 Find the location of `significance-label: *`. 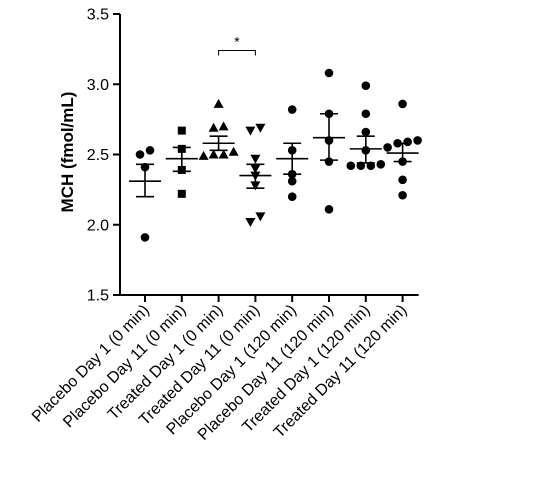

significance-label: * is located at coordinates (237, 42).